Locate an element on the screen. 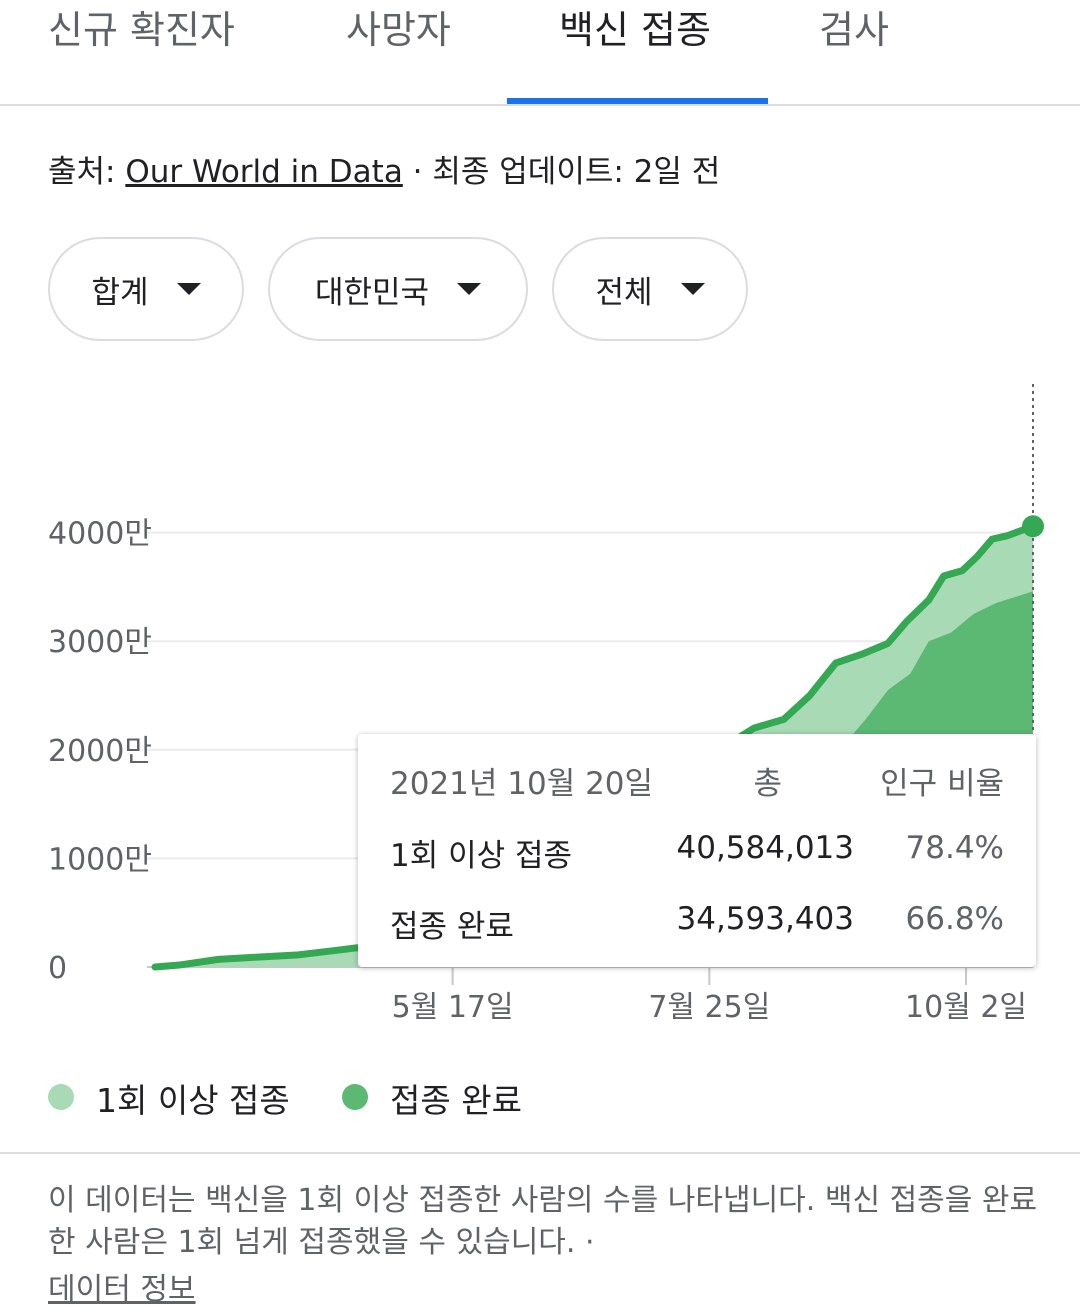  x-tick-label: 10월 2일 is located at coordinates (966, 1007).